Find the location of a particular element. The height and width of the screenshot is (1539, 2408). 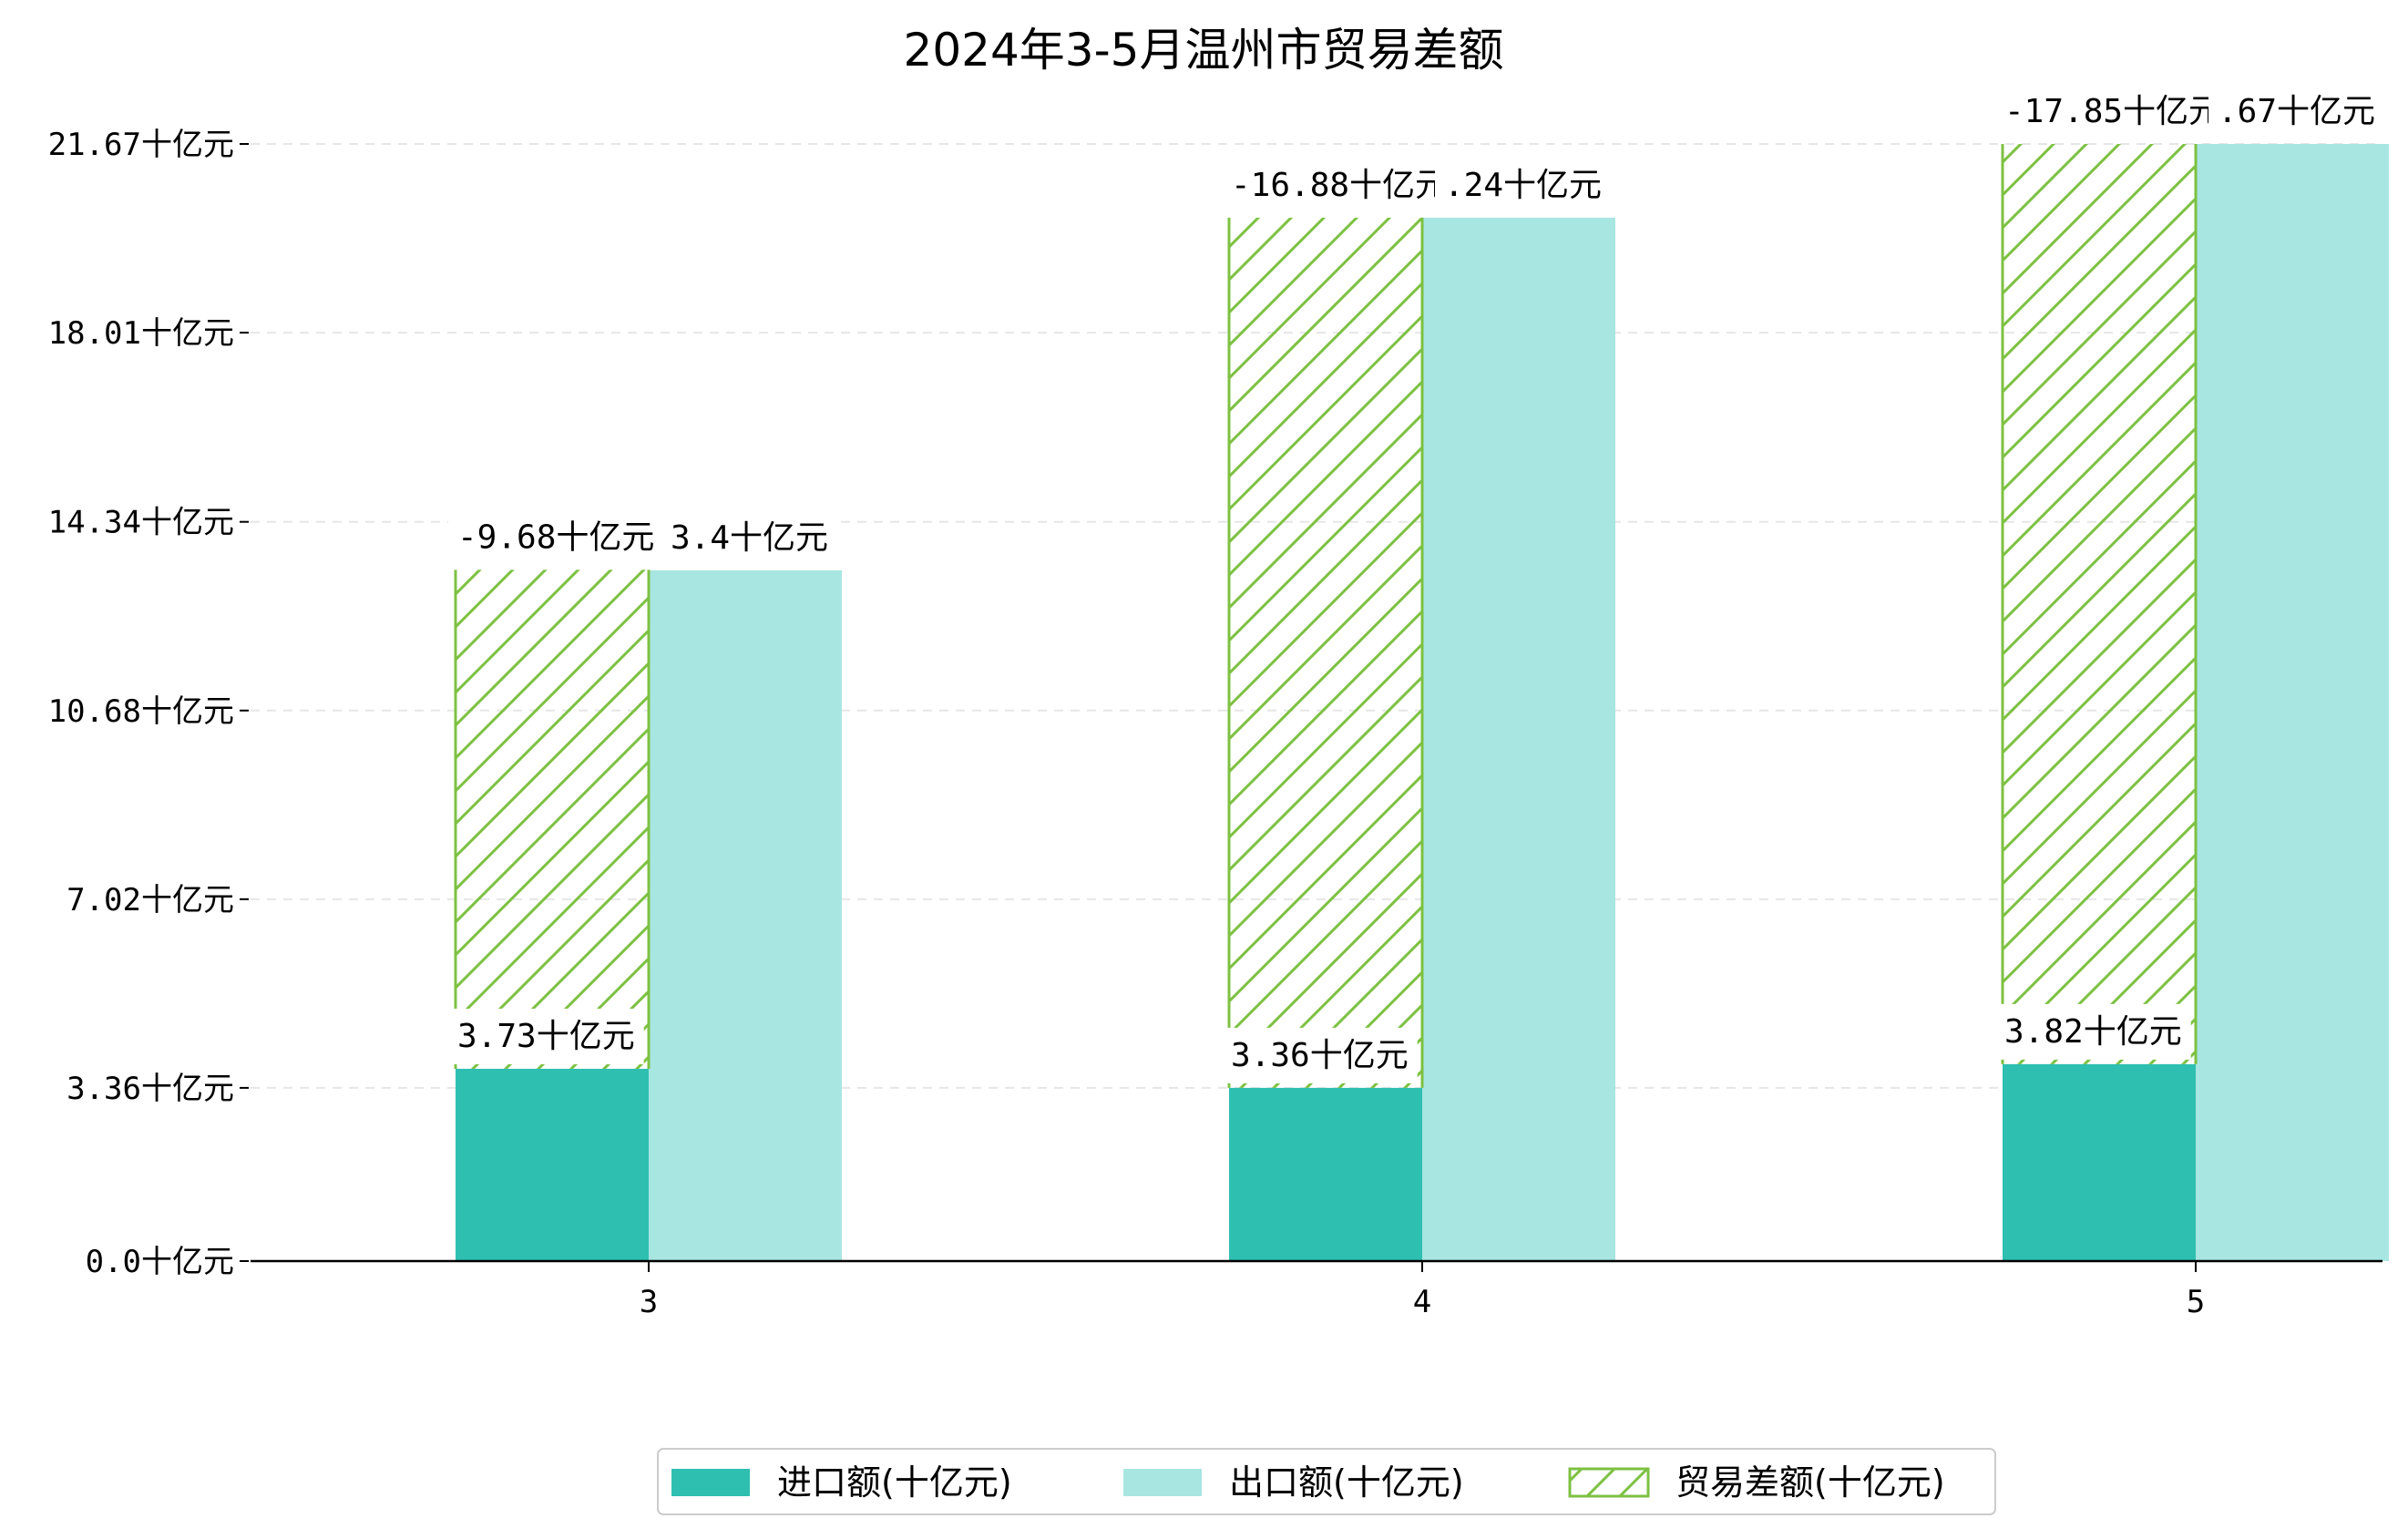

legend-import-swatch is located at coordinates (710, 1482).